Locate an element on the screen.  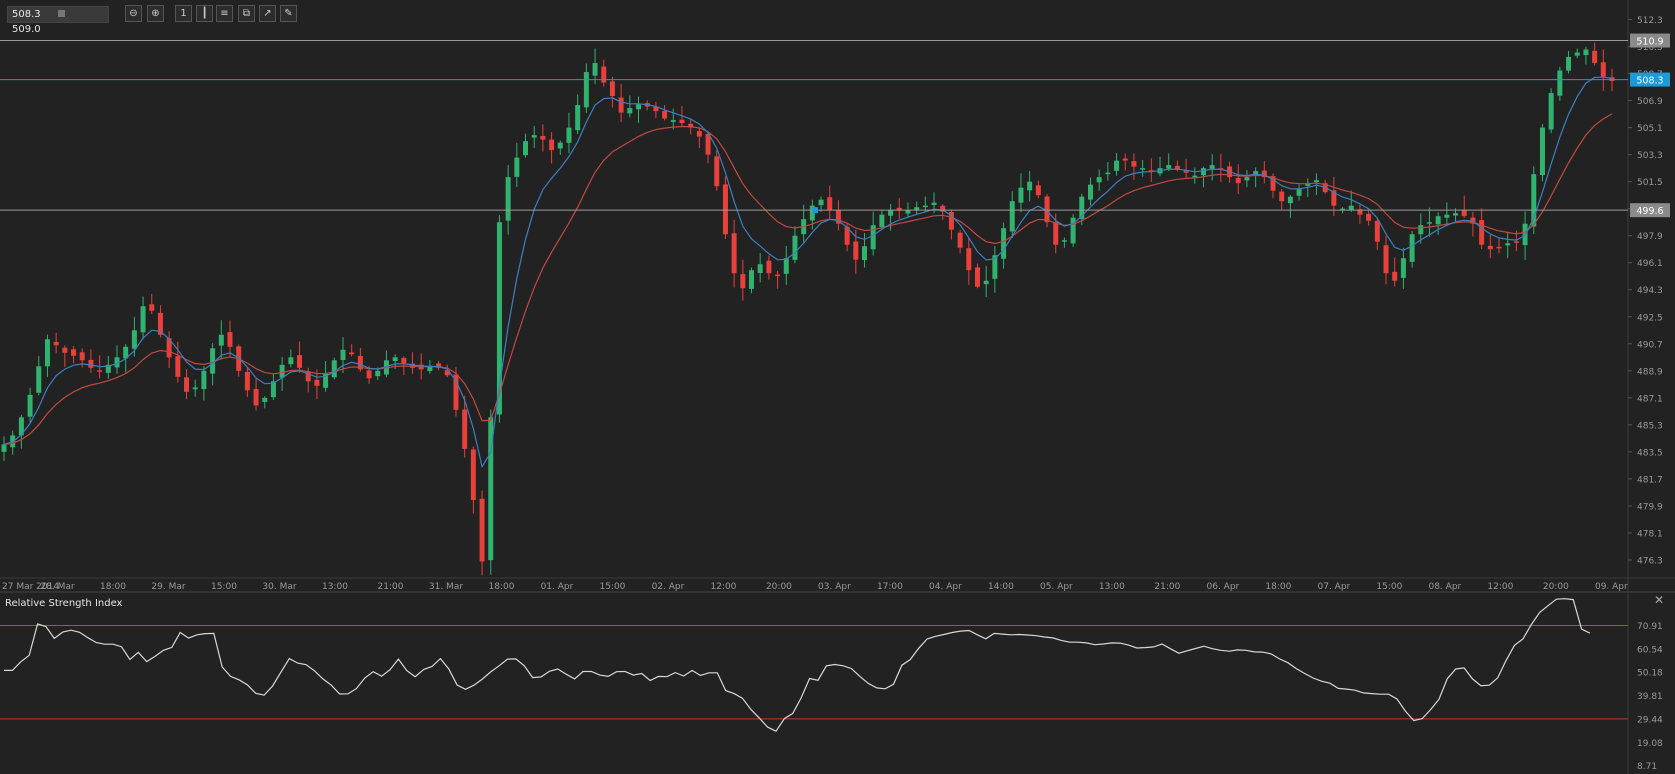
time-axis-tick-label: 07. Apr is located at coordinates (1334, 587).